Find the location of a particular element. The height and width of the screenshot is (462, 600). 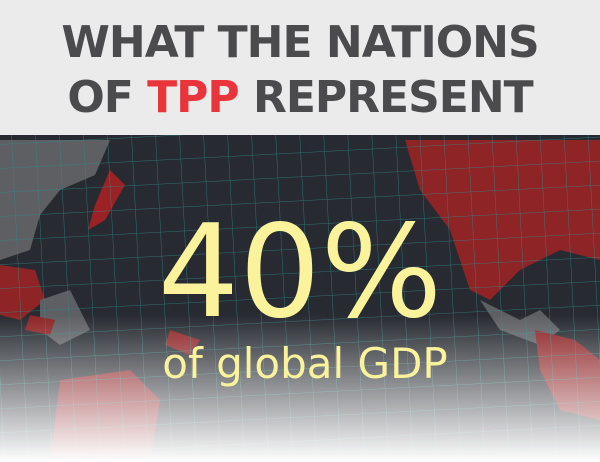

title-line: OF TPP REPRESENT is located at coordinates (300, 97).